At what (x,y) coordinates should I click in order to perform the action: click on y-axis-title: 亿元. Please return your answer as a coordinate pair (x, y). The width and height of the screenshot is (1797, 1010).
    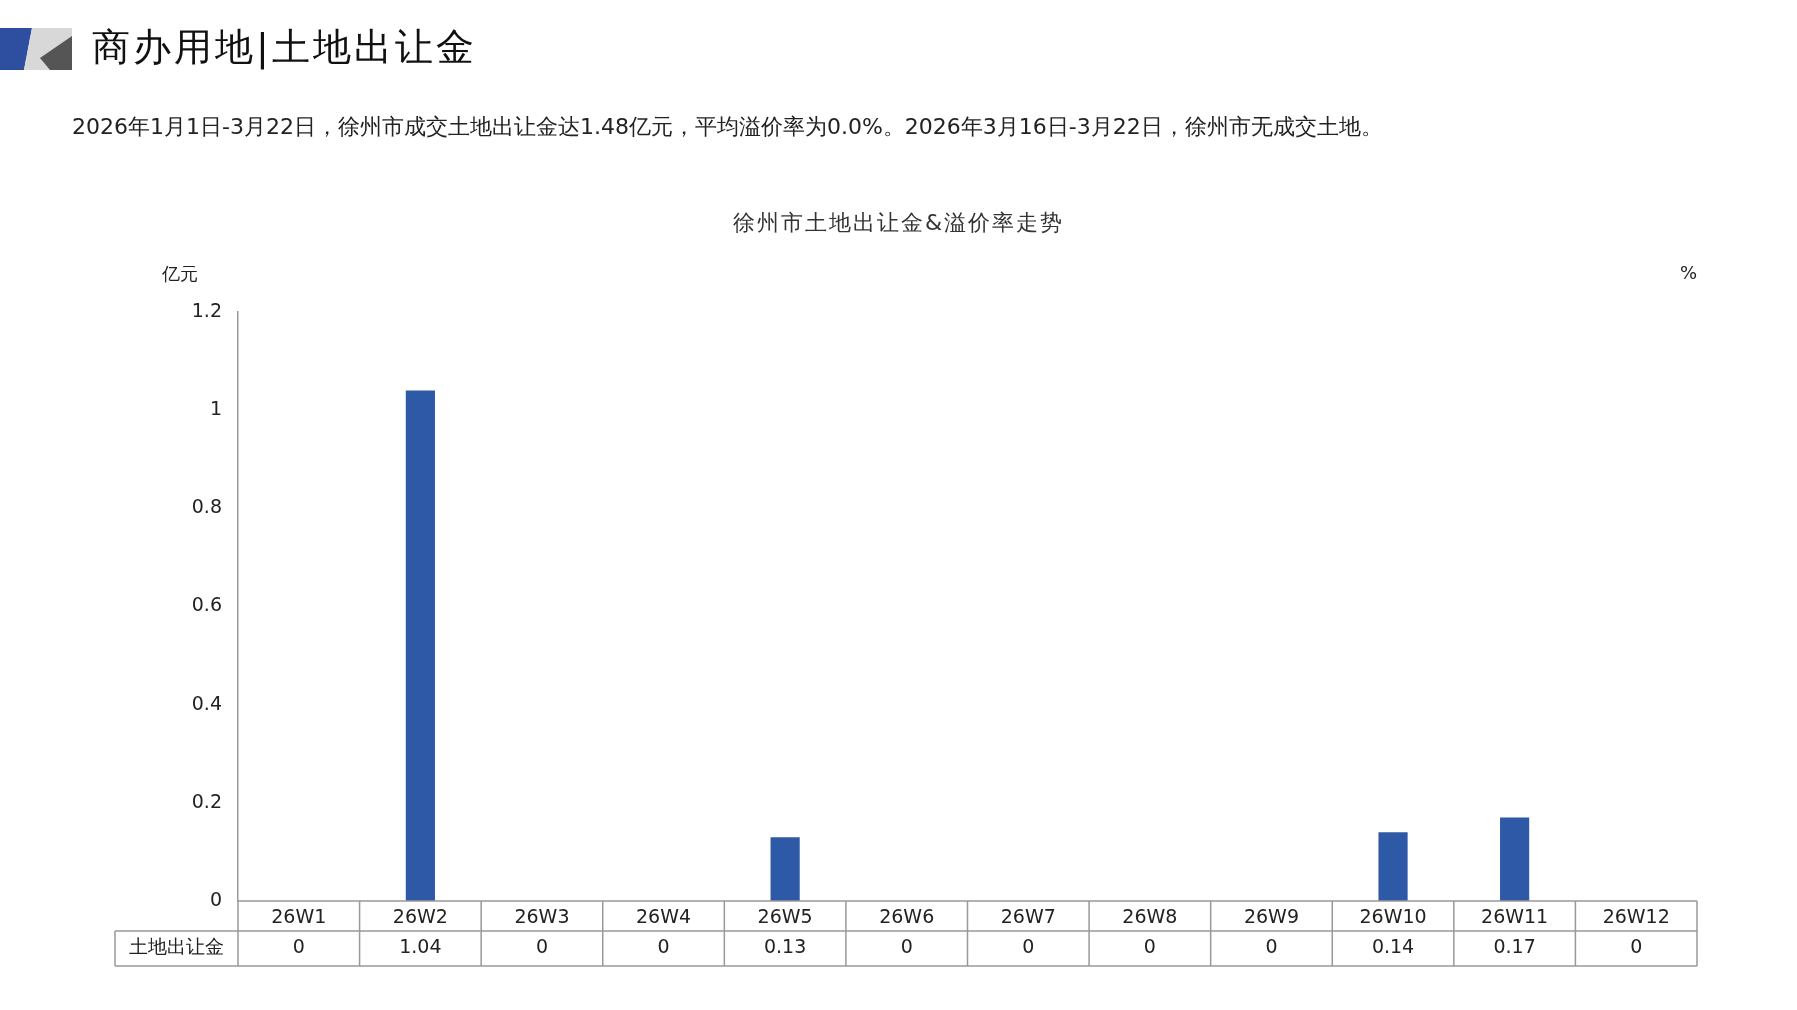
    Looking at the image, I should click on (180, 274).